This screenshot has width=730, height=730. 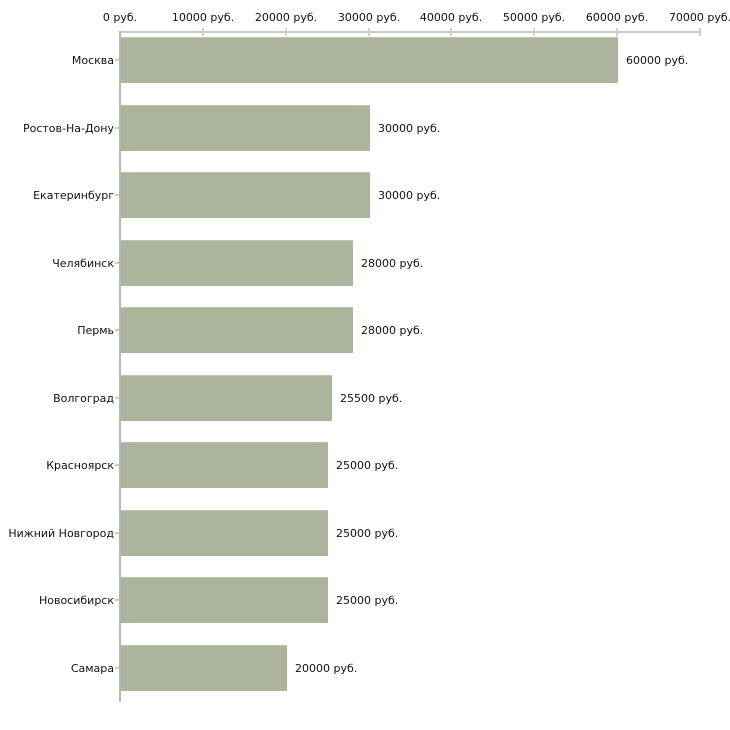 I want to click on category-label: Самара, so click(x=92, y=668).